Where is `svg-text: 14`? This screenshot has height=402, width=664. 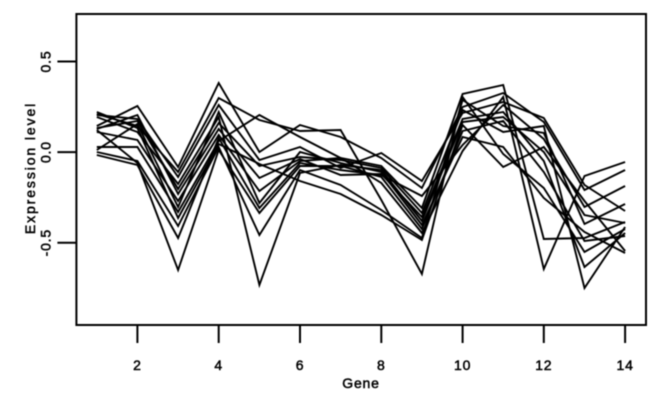 svg-text: 14 is located at coordinates (625, 365).